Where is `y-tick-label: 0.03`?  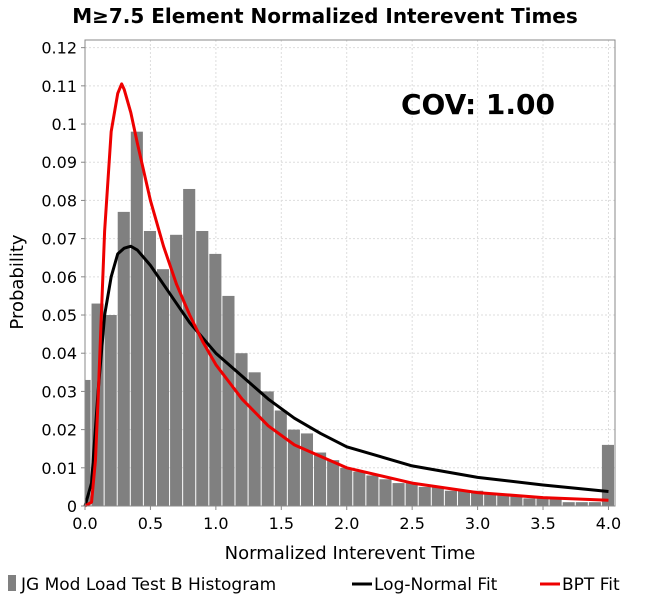
y-tick-label: 0.03 is located at coordinates (59, 391).